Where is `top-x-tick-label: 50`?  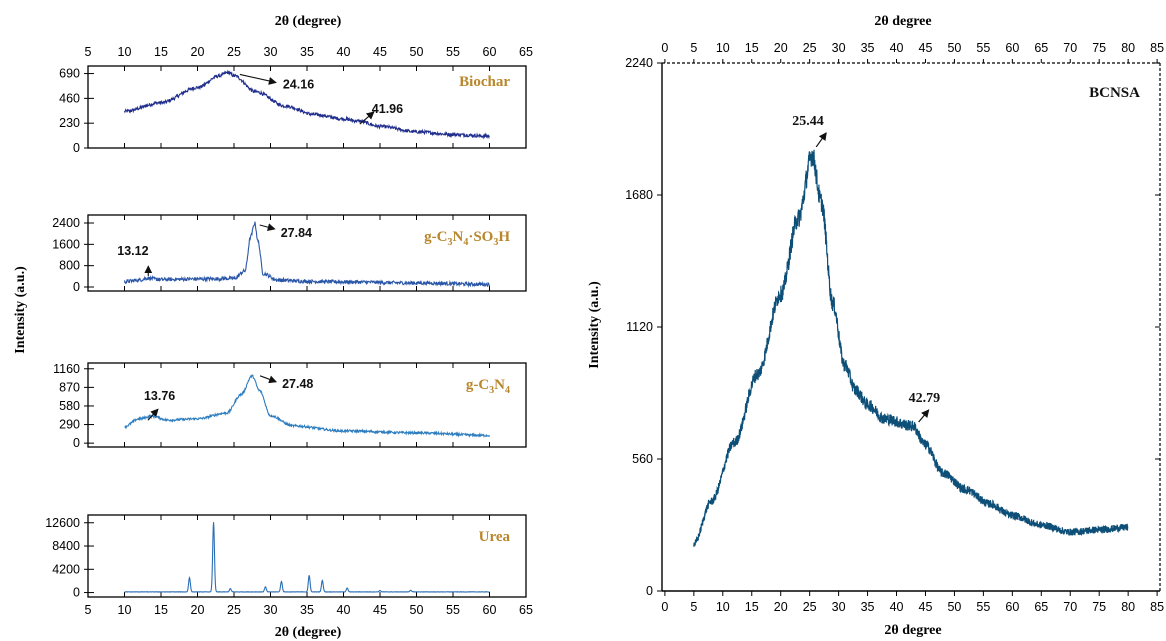
top-x-tick-label: 50 is located at coordinates (417, 52).